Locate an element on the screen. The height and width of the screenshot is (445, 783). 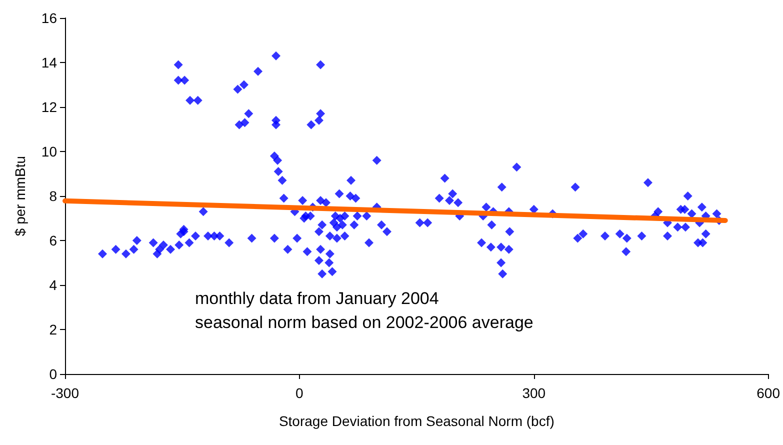
y-axis-title: $ per mmBtu is located at coordinates (20, 196).